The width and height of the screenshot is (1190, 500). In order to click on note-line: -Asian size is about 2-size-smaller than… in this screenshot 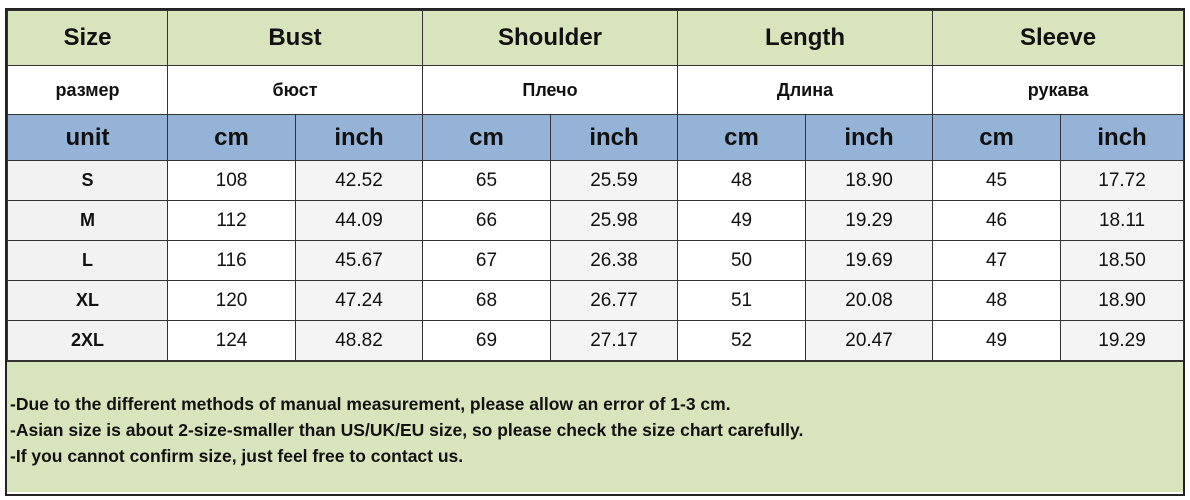, I will do `click(407, 430)`.